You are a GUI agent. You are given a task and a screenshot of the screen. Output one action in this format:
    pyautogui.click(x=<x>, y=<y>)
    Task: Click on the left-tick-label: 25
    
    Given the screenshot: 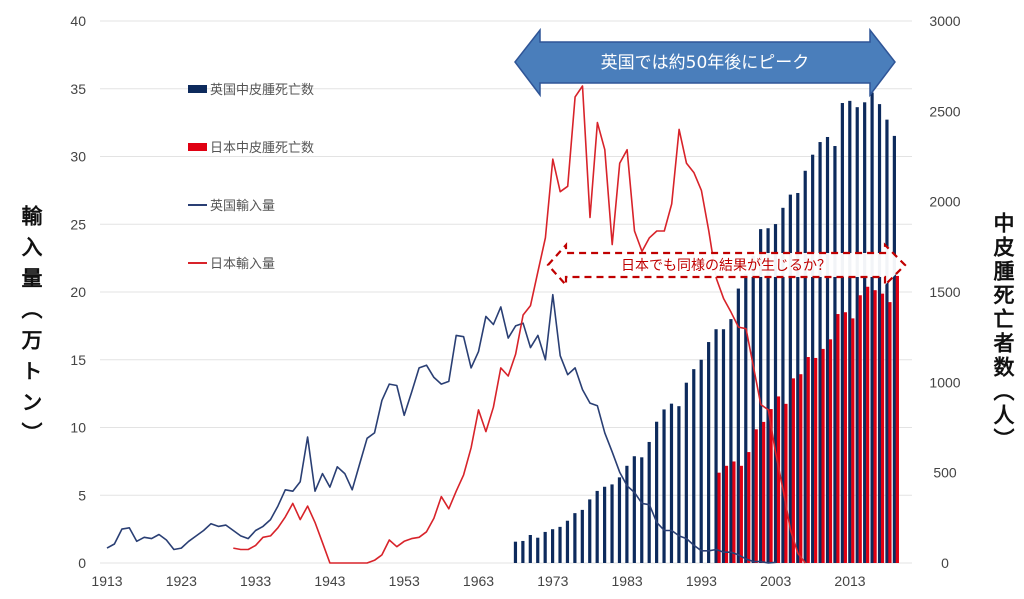 What is the action you would take?
    pyautogui.click(x=78, y=224)
    